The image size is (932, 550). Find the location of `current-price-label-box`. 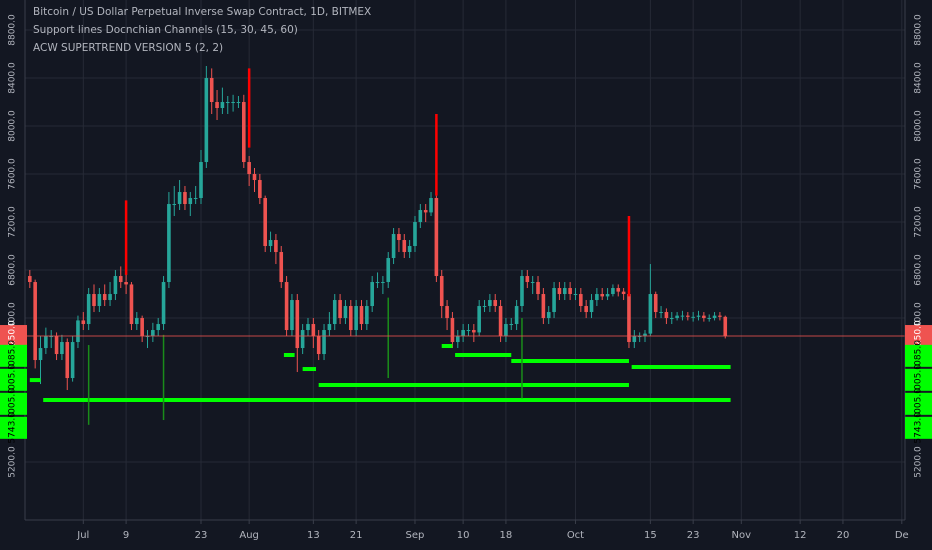

current-price-label-box is located at coordinates (918, 336).